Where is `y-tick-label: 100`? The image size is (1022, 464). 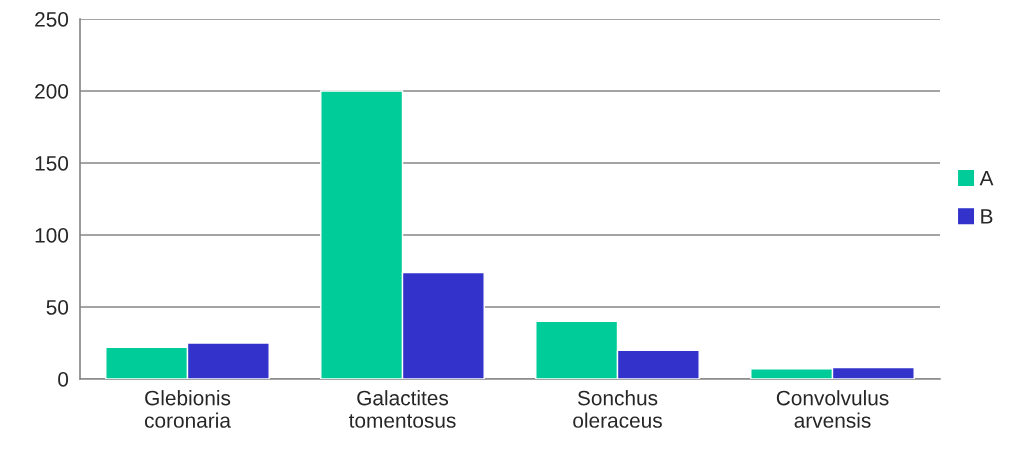 y-tick-label: 100 is located at coordinates (52, 235).